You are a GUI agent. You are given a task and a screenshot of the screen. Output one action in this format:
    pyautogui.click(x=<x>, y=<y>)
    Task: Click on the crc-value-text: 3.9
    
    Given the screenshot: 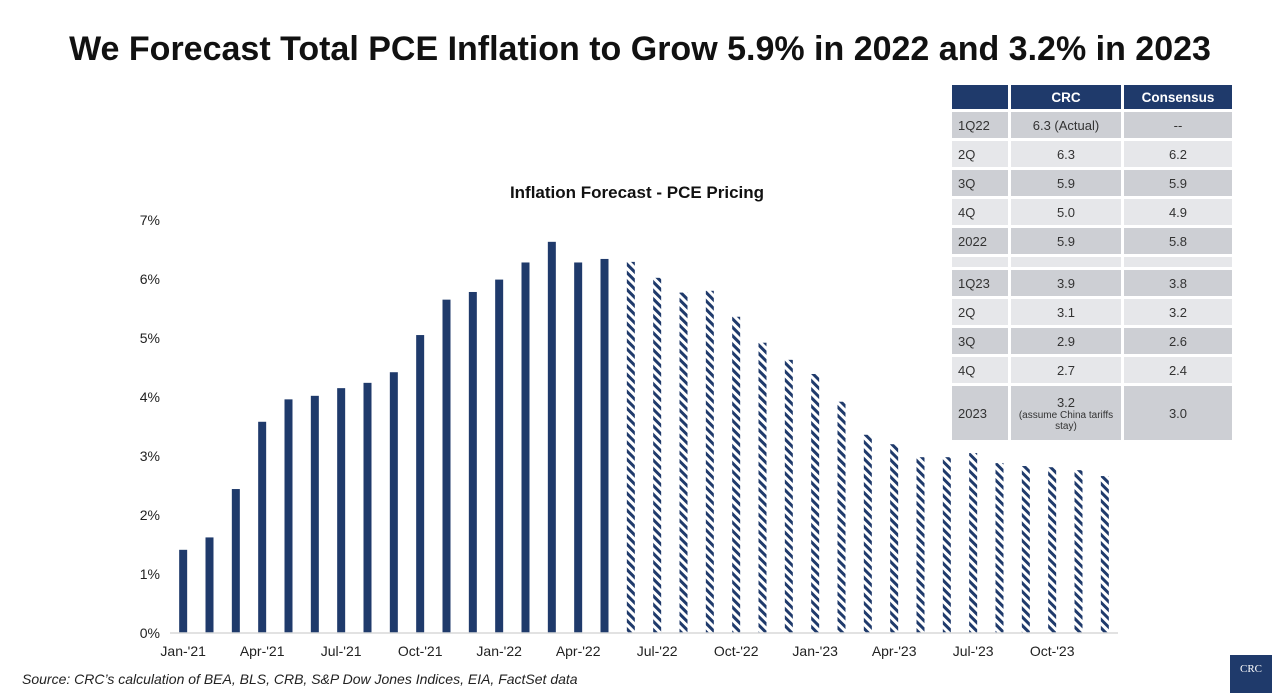 What is the action you would take?
    pyautogui.click(x=1066, y=283)
    